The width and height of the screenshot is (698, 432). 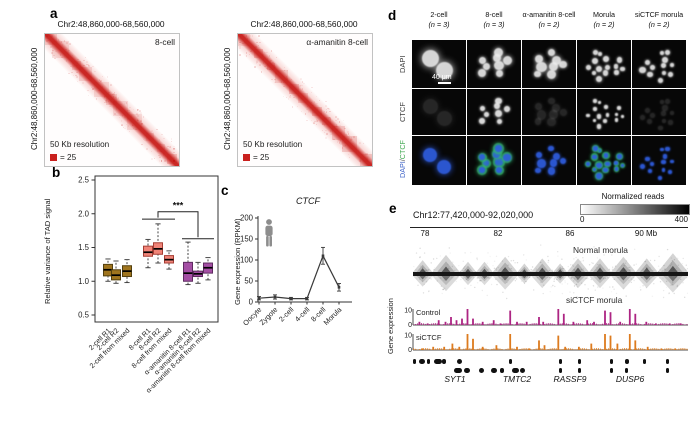 What do you see at coordinates (681, 219) in the screenshot?
I see `colorbar-max: 400` at bounding box center [681, 219].